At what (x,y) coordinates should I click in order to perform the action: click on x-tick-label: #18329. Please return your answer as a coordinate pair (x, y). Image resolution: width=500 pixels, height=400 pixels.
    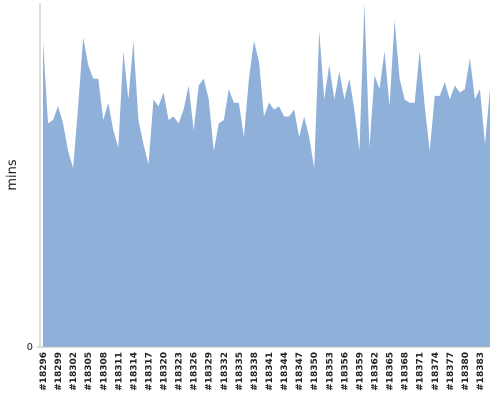
    Looking at the image, I should click on (210, 371).